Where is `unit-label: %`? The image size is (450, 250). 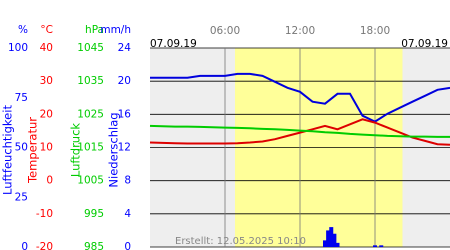 unit-label: % is located at coordinates (23, 30).